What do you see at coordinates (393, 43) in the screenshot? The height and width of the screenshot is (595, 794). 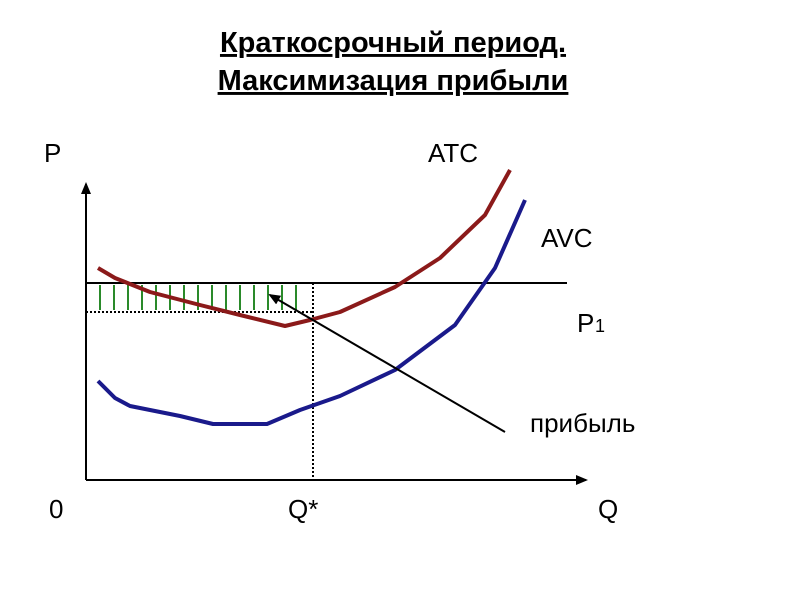 I see `title-line1: Краткосрочный период.` at bounding box center [393, 43].